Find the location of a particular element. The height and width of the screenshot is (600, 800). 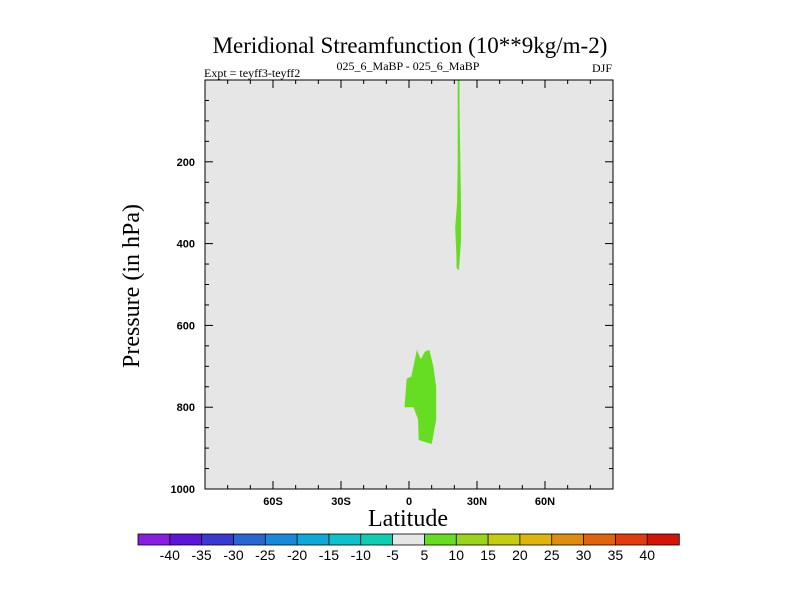

colorbar-label: 40 is located at coordinates (647, 555).